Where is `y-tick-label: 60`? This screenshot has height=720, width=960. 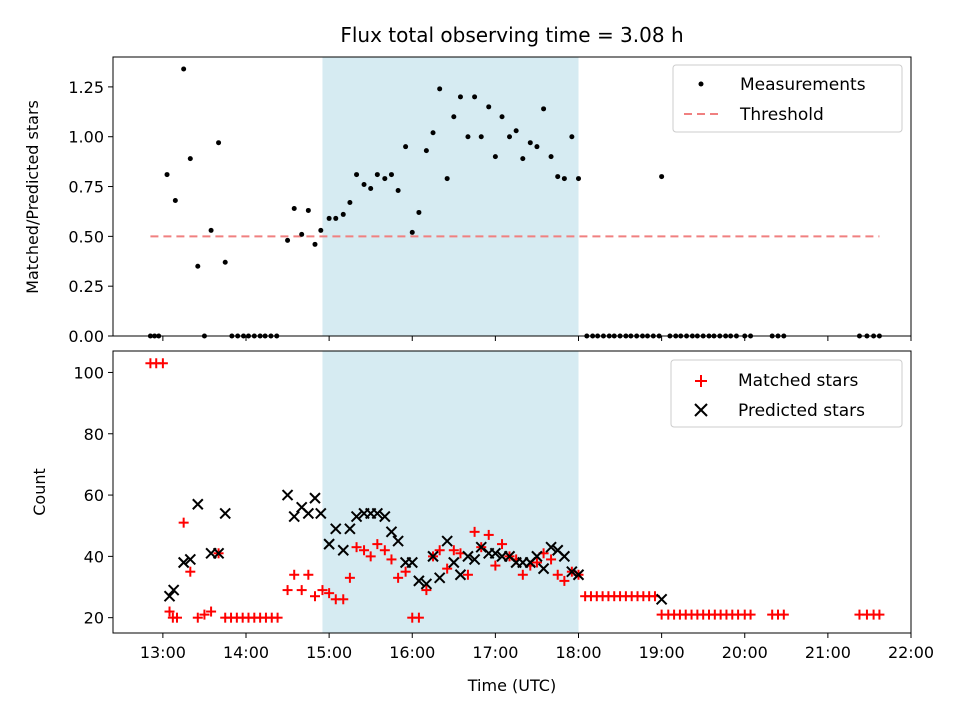
y-tick-label: 60 is located at coordinates (94, 495).